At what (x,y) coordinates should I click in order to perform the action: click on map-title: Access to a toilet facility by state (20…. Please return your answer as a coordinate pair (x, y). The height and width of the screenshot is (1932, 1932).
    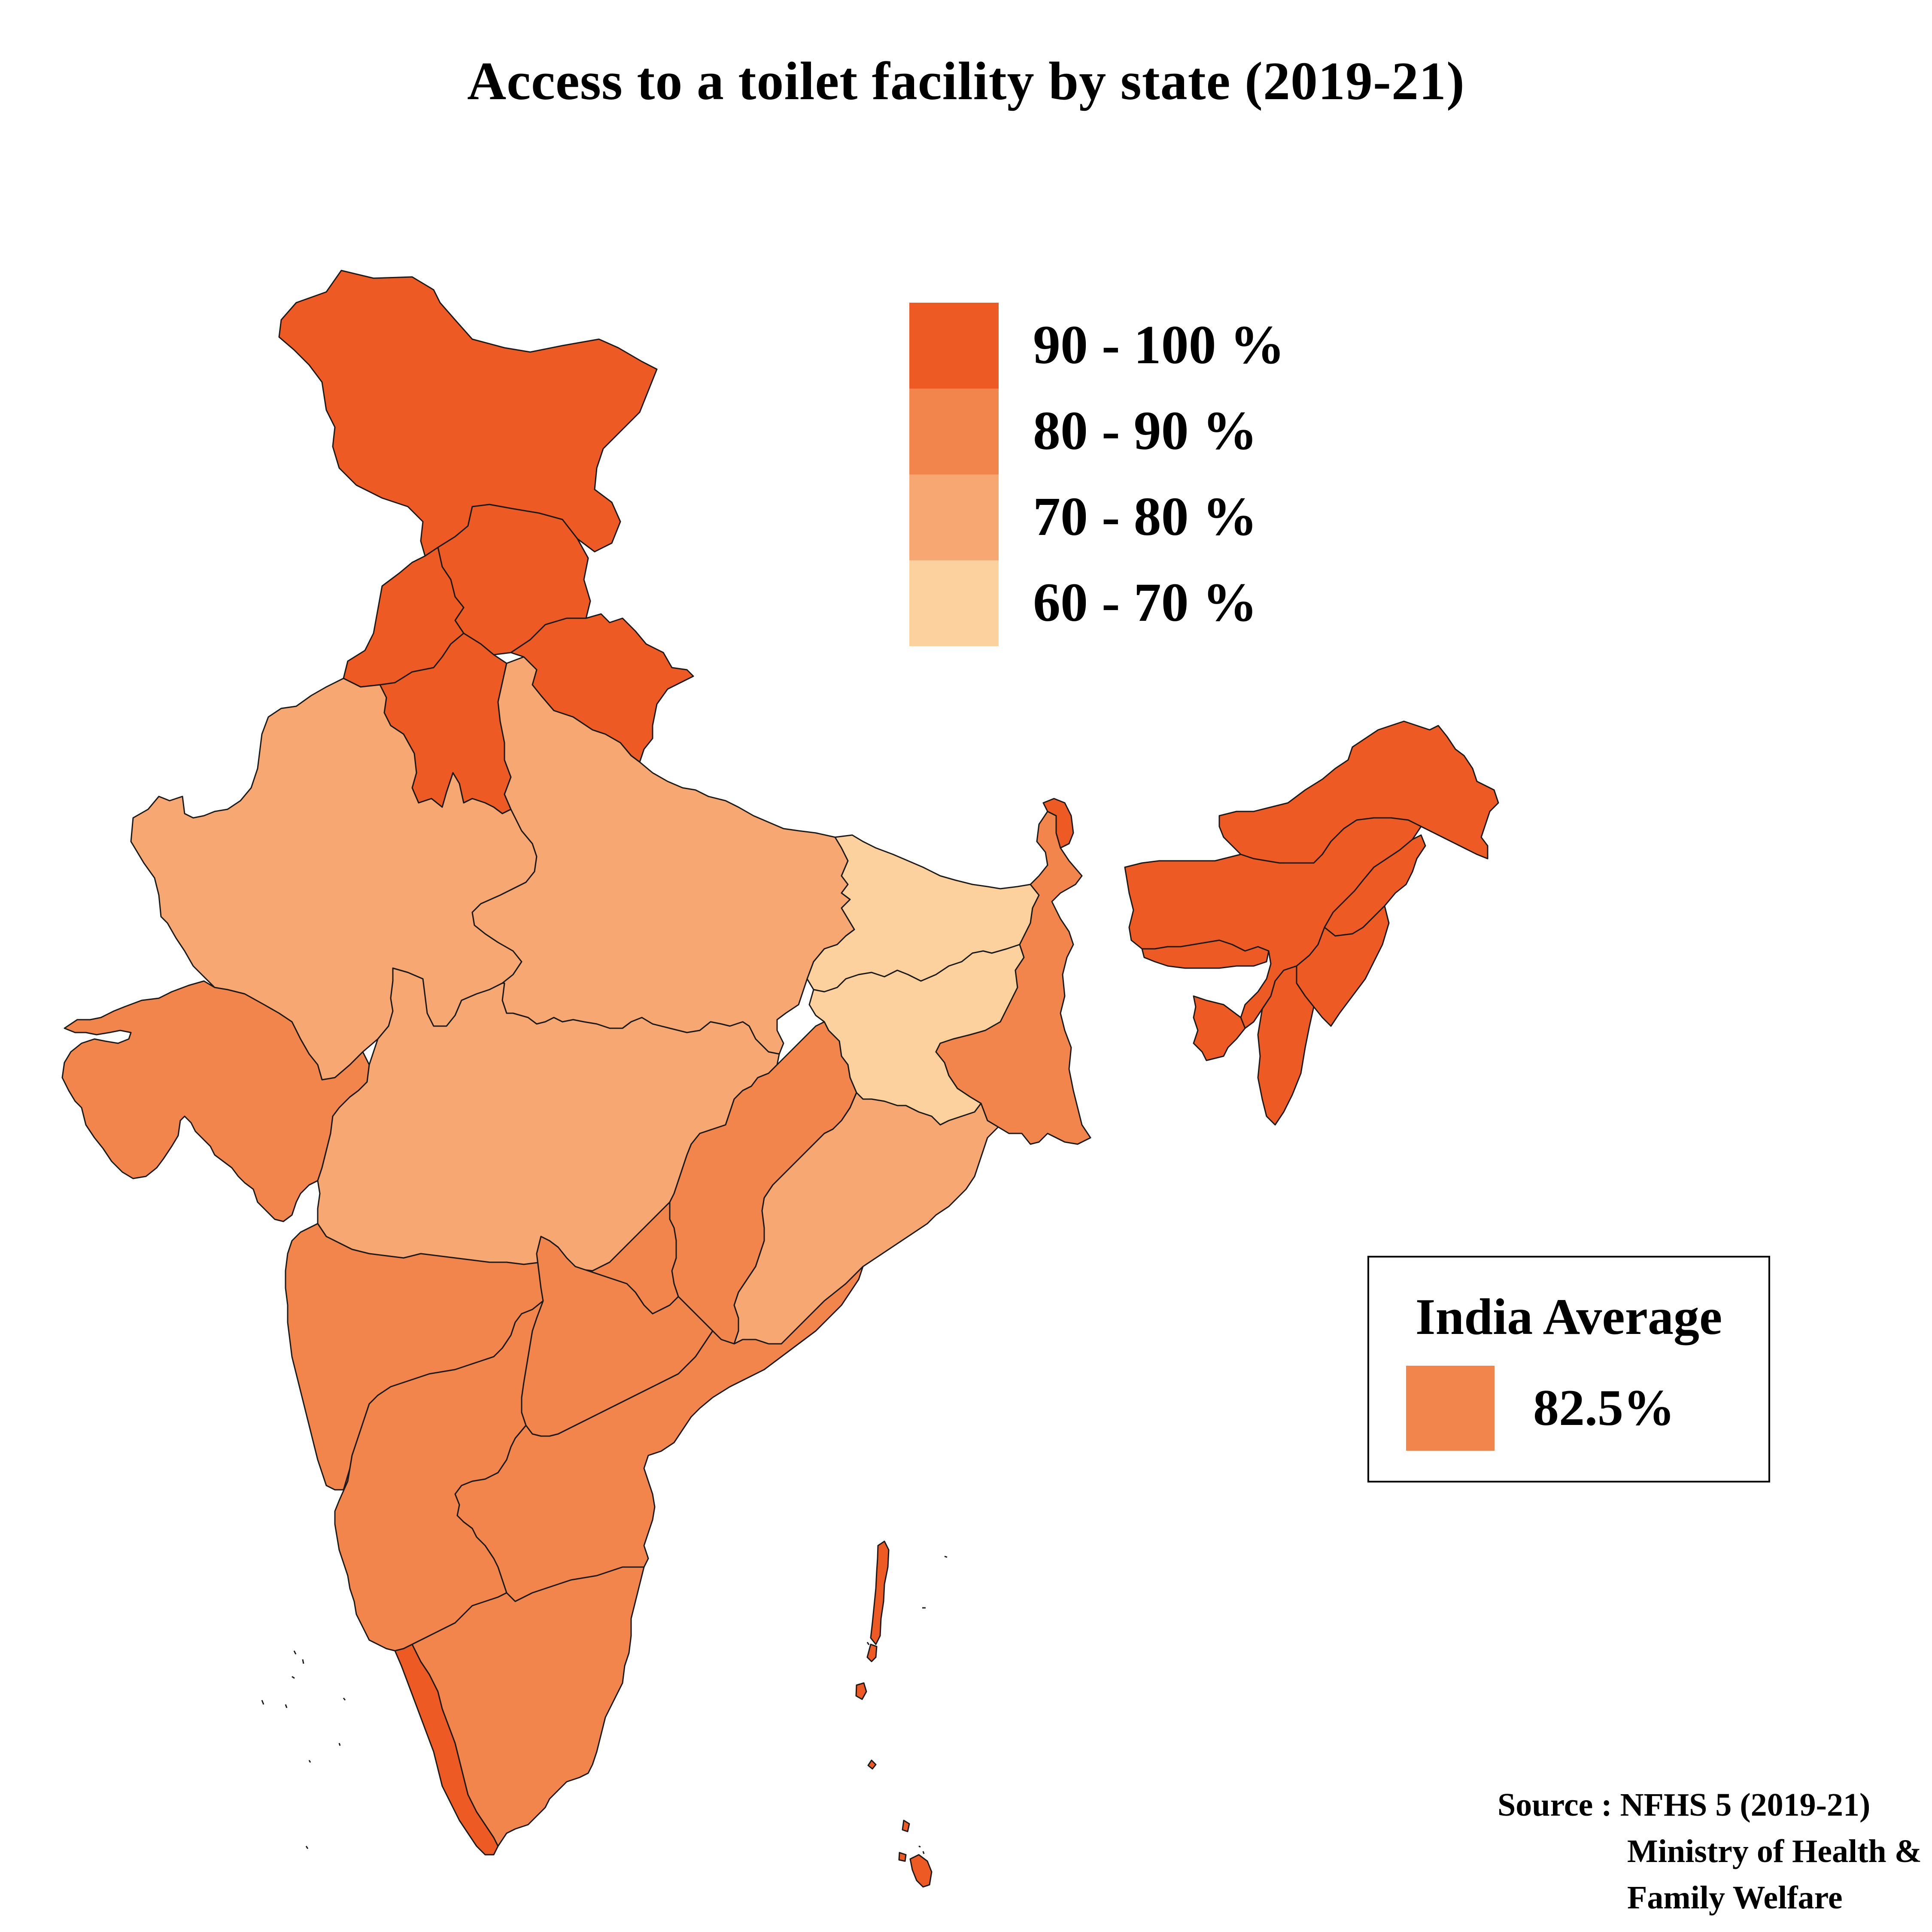
    Looking at the image, I should click on (966, 82).